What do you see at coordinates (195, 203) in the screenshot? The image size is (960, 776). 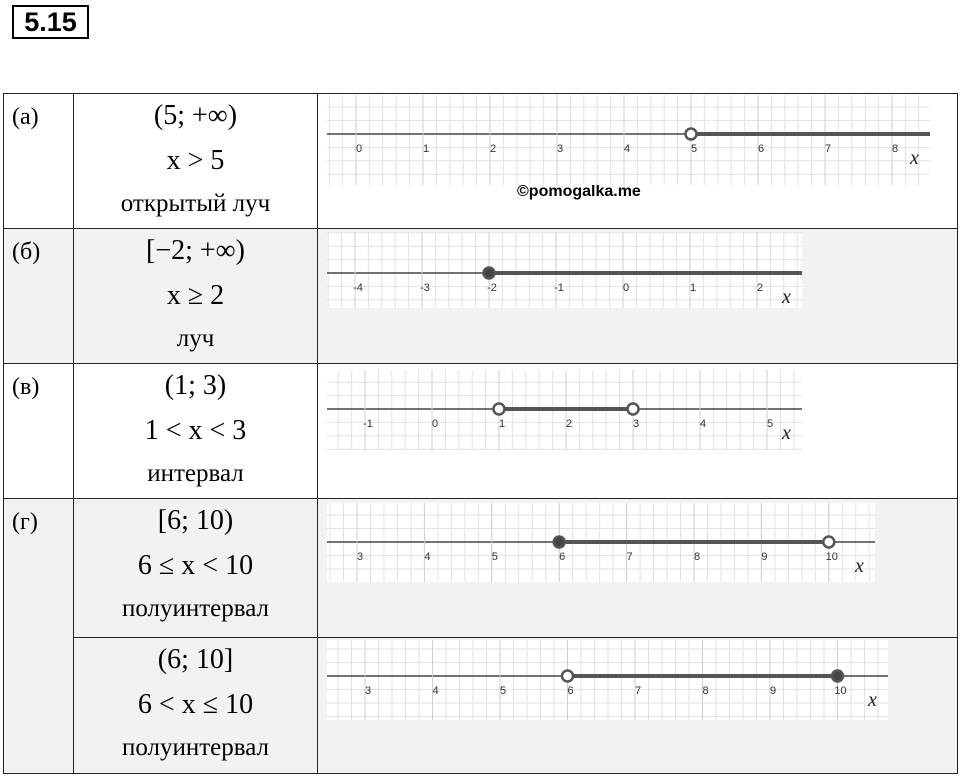 I see `notation-line: открытый луч` at bounding box center [195, 203].